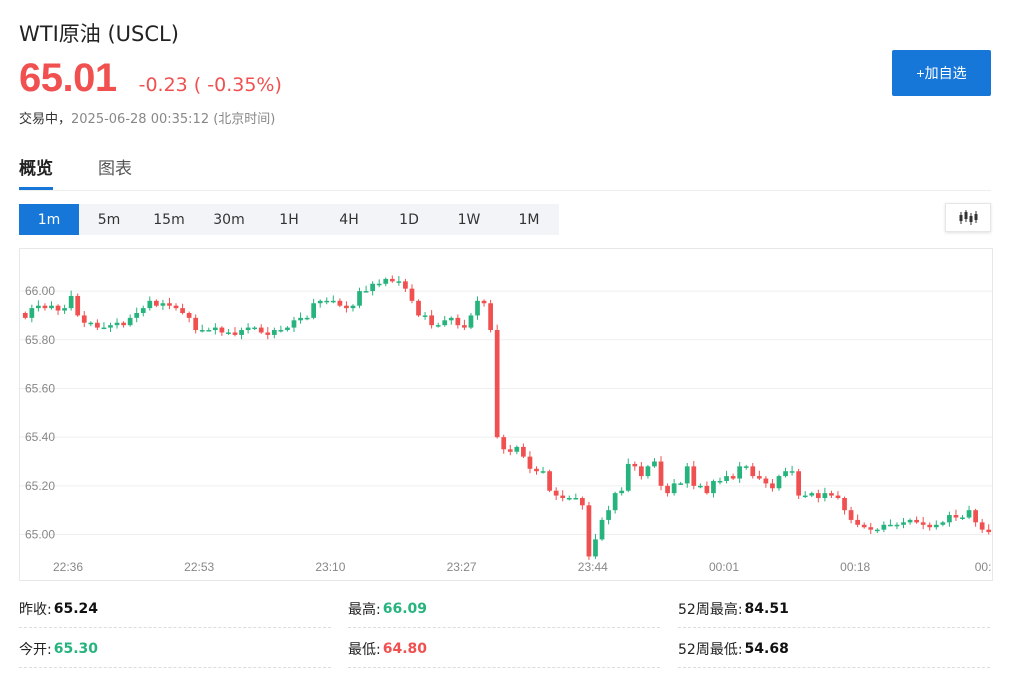 The image size is (1017, 687). I want to click on period-1mo: 1M, so click(529, 219).